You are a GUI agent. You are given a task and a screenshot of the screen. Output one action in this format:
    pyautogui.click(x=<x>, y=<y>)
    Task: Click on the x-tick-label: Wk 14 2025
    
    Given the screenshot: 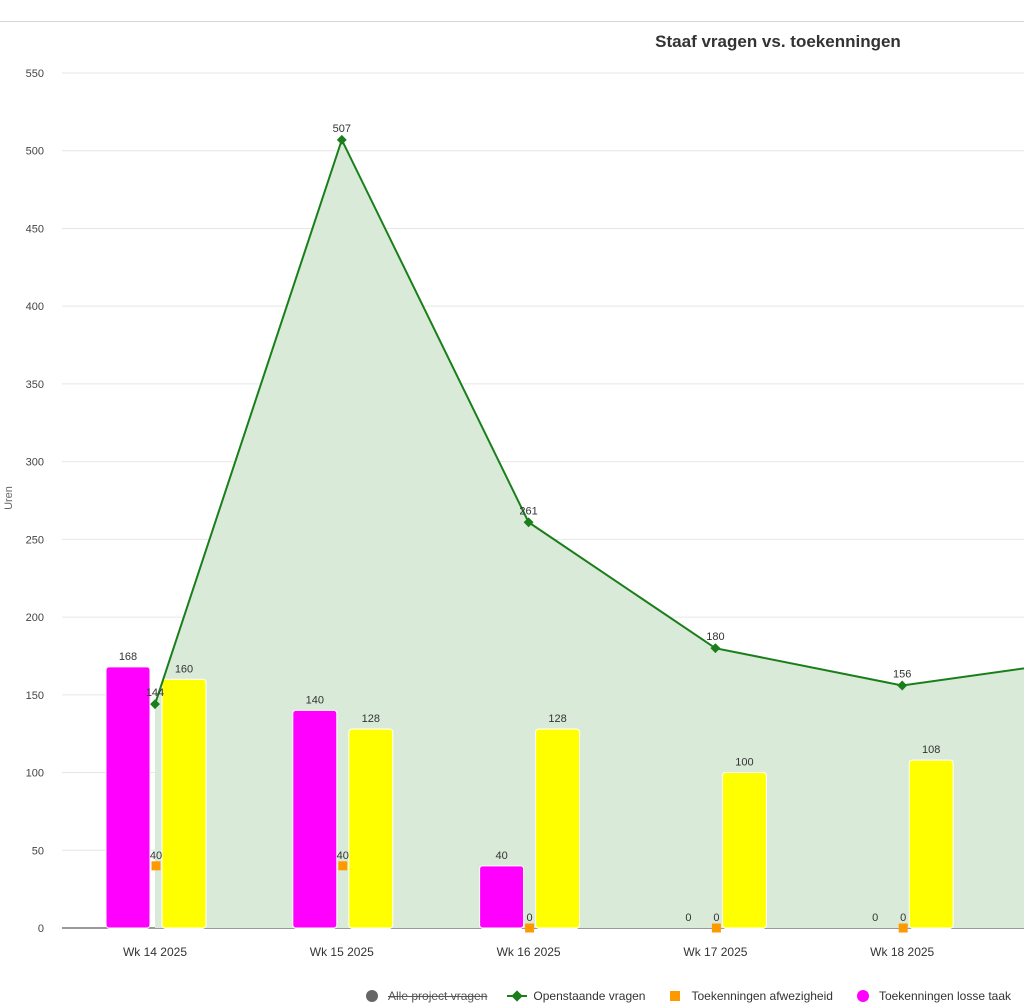 What is the action you would take?
    pyautogui.click(x=155, y=952)
    